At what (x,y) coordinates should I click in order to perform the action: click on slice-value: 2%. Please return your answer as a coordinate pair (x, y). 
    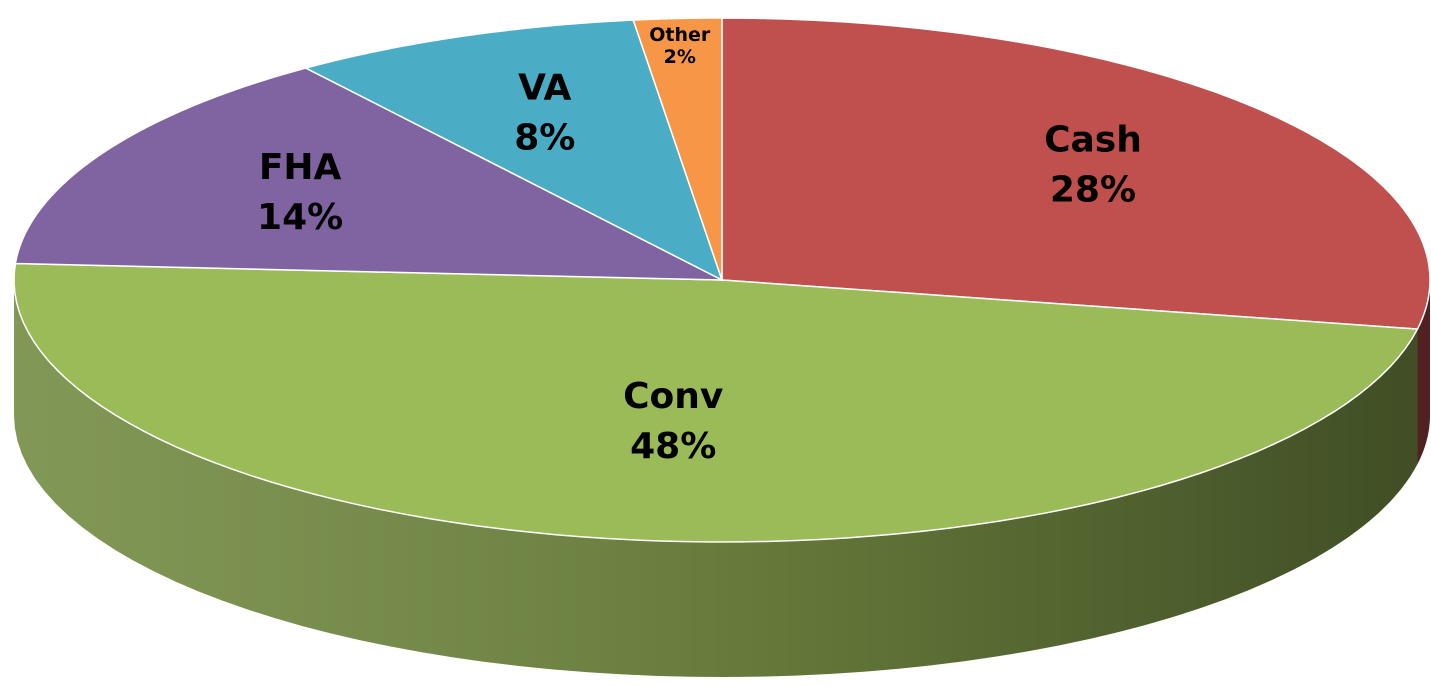
    Looking at the image, I should click on (680, 57).